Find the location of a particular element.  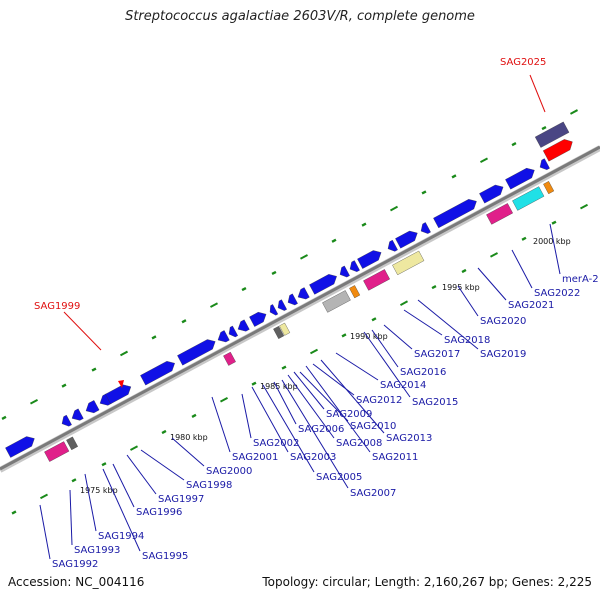

gene-label: SAG2007 is located at coordinates (373, 493).